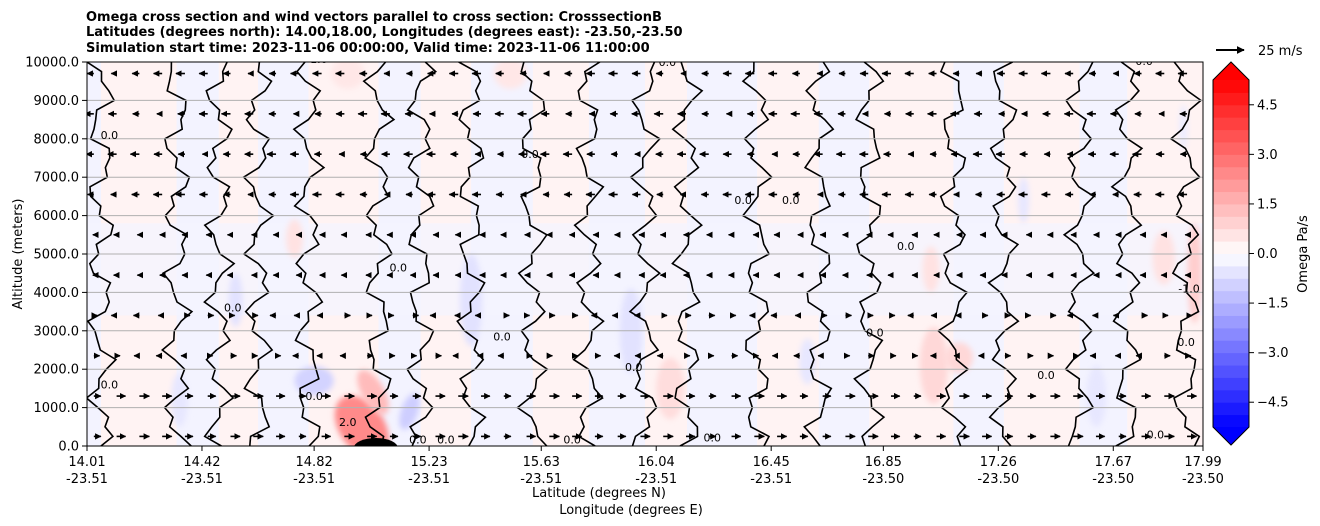 The width and height of the screenshot is (1320, 526). Describe the element at coordinates (1231, 71) in the screenshot. I see `colorbar-extend-max` at that location.